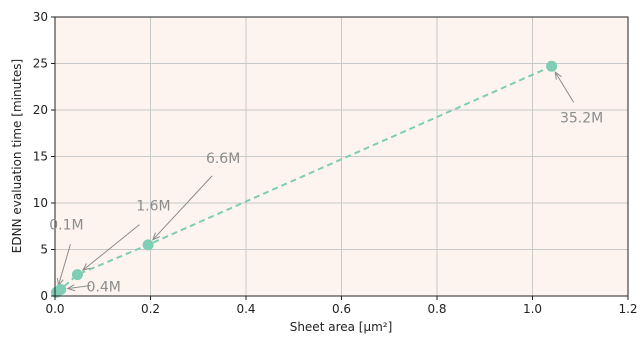 This screenshot has height=338, width=640. What do you see at coordinates (532, 309) in the screenshot?
I see `x-tick-label: 1.0` at bounding box center [532, 309].